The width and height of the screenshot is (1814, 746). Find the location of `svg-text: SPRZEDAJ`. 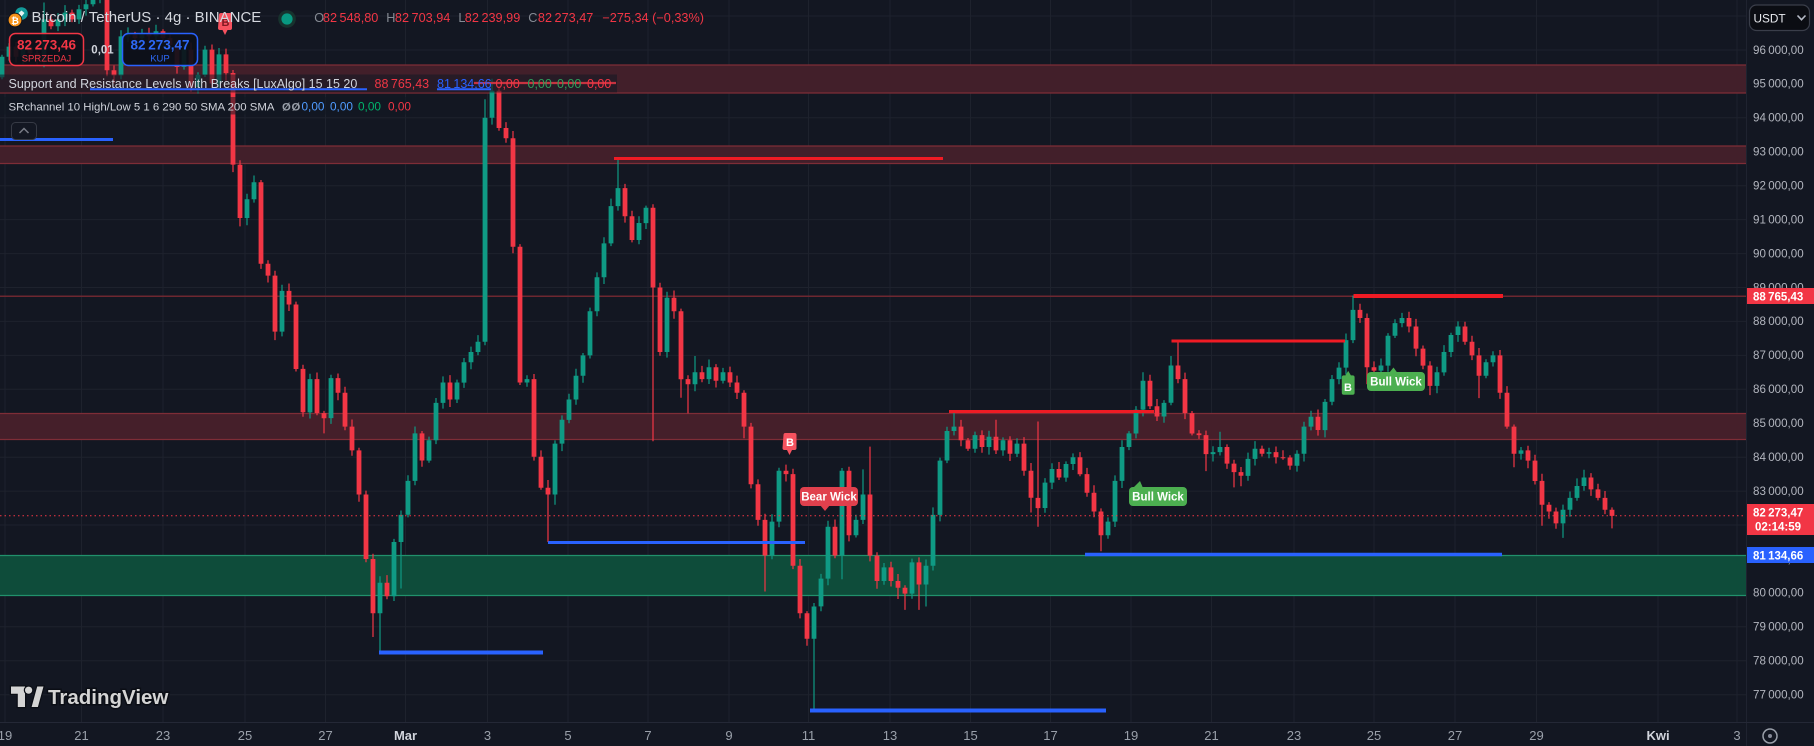

svg-text: SPRZEDAJ is located at coordinates (47, 59).